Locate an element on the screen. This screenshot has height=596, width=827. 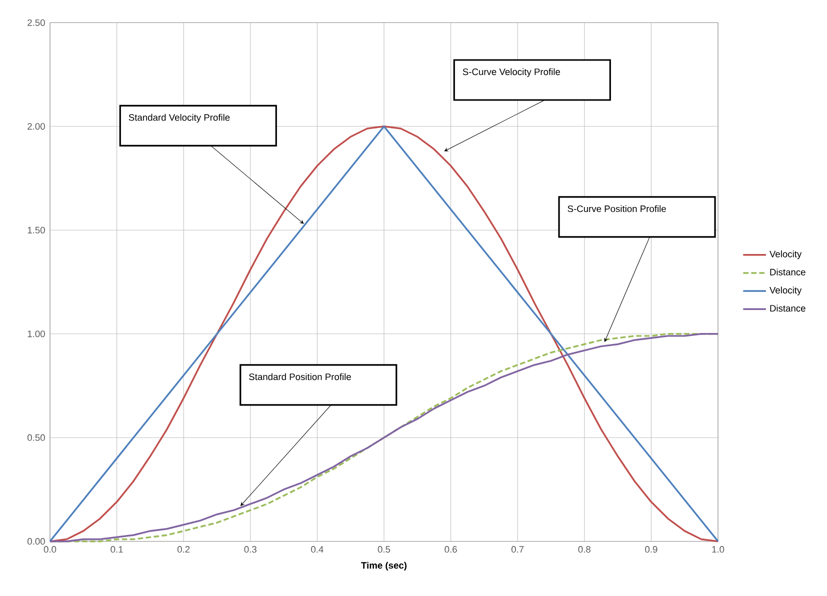
x-tick-label: 0.6 is located at coordinates (450, 549).